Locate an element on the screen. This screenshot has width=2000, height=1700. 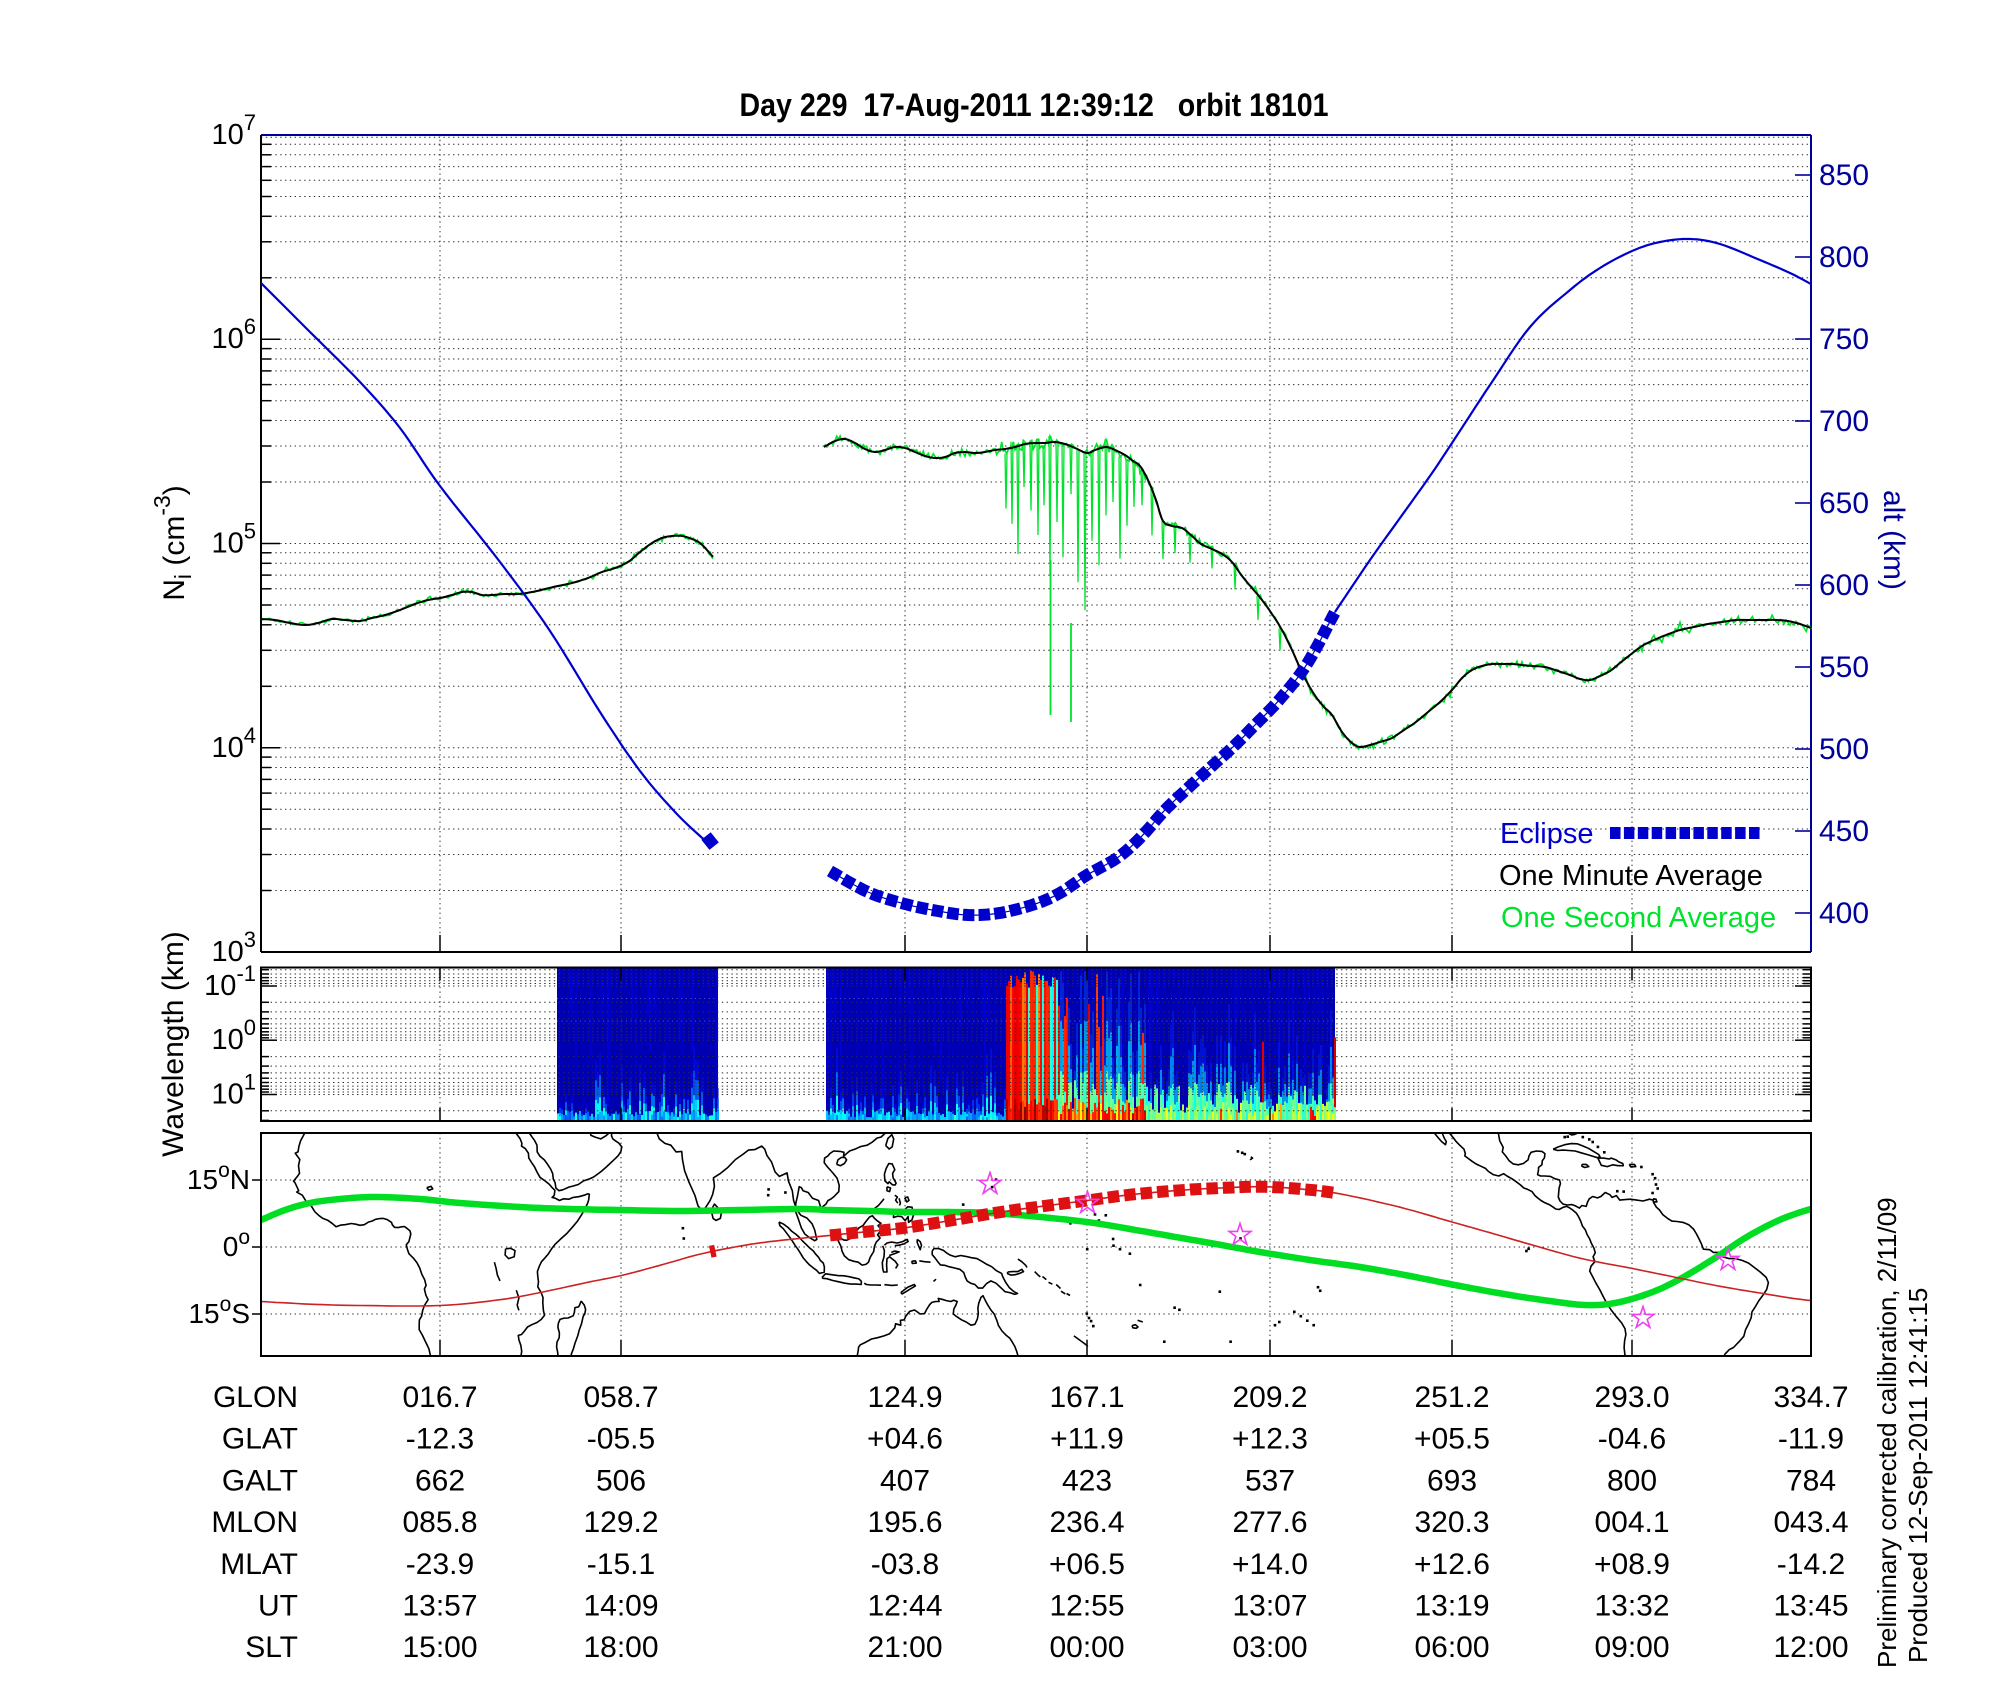
svg-text: 15oS is located at coordinates (219, 1311).